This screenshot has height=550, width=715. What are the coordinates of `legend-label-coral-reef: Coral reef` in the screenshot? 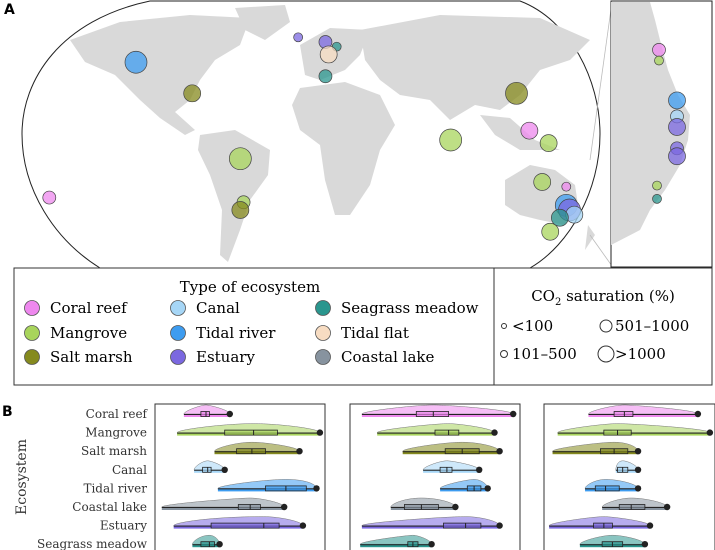 It's located at (89, 308).